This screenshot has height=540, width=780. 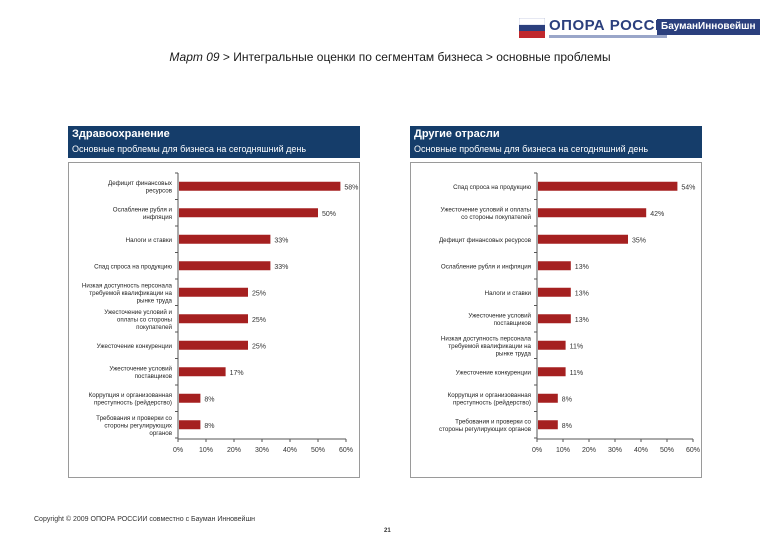 I want to click on data-label: 35%, so click(x=639, y=240).